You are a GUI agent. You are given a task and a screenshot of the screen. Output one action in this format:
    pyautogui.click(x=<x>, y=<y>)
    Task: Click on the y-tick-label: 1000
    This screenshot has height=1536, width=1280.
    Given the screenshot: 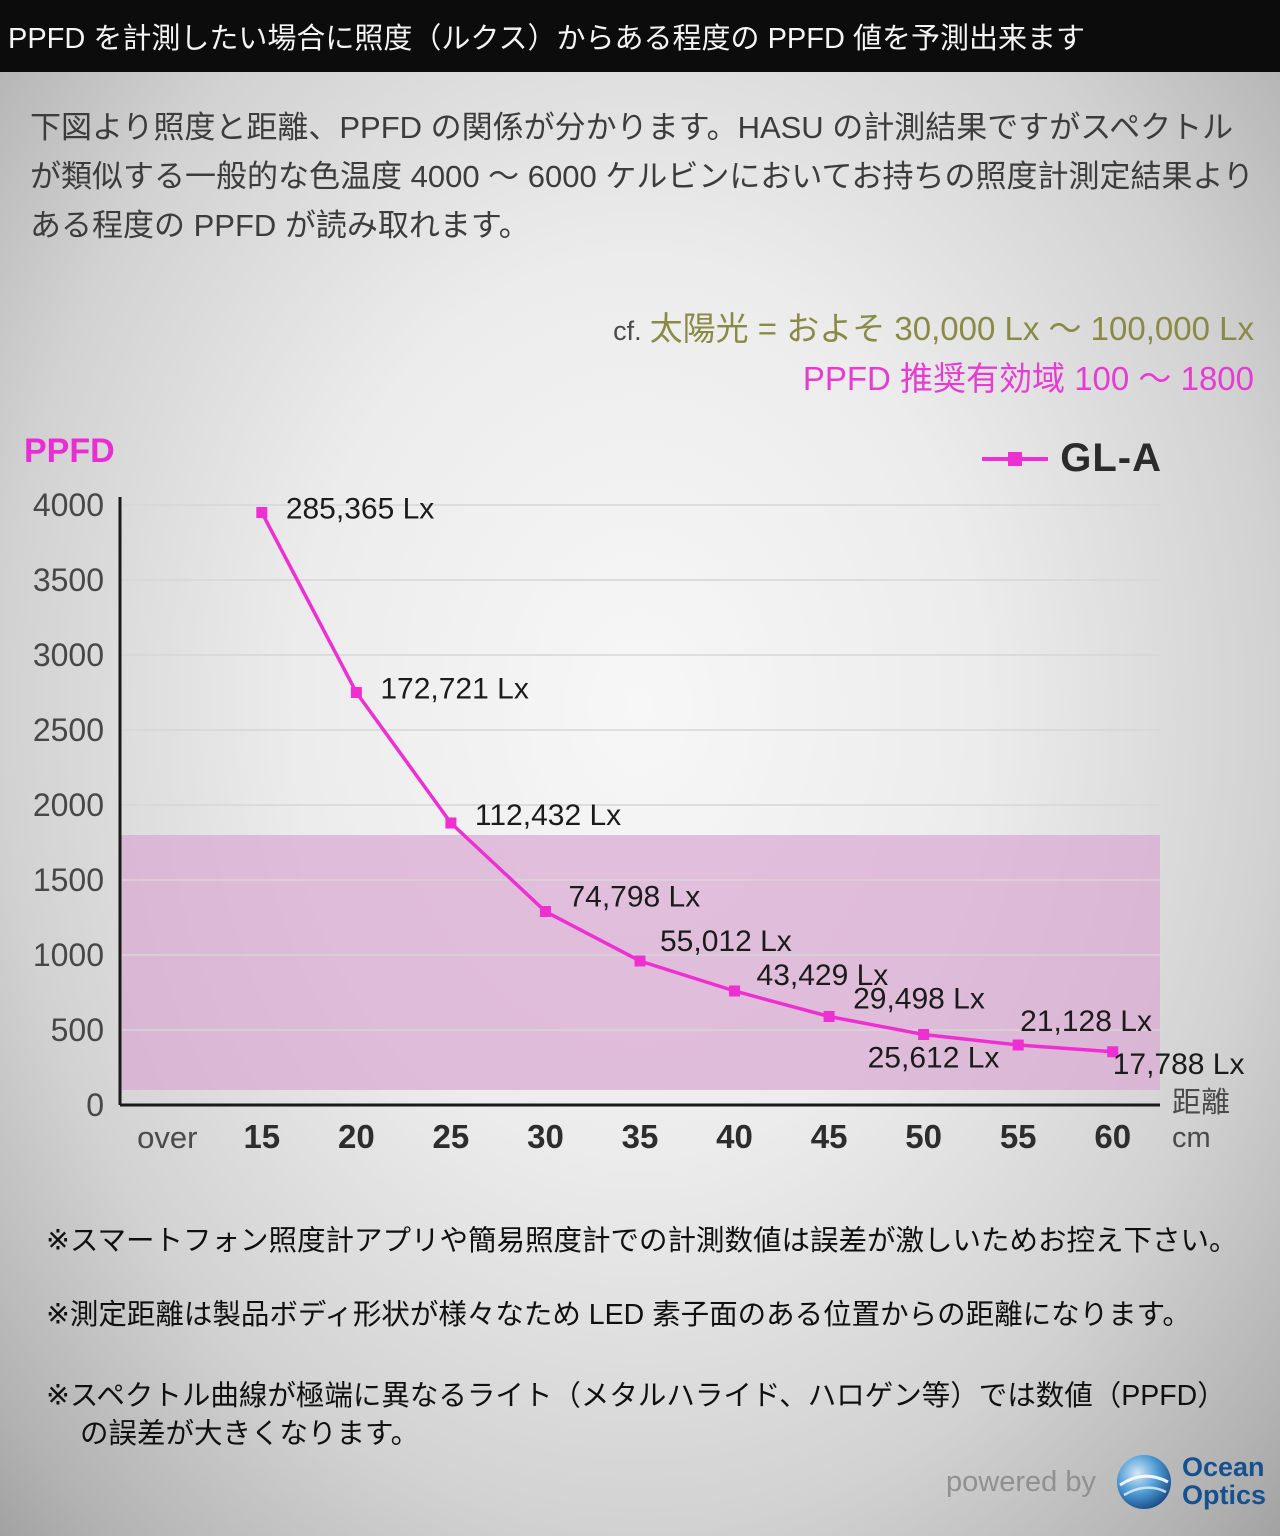 What is the action you would take?
    pyautogui.click(x=68, y=955)
    